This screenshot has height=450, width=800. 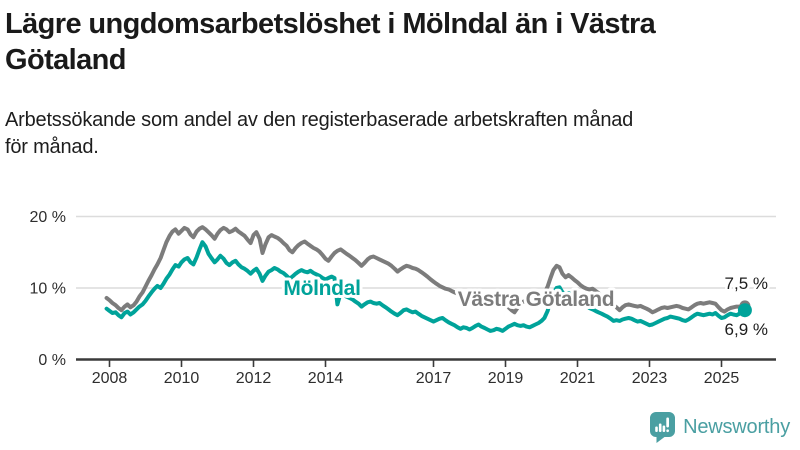 What do you see at coordinates (668, 422) in the screenshot?
I see `logo-exclamation-bar` at bounding box center [668, 422].